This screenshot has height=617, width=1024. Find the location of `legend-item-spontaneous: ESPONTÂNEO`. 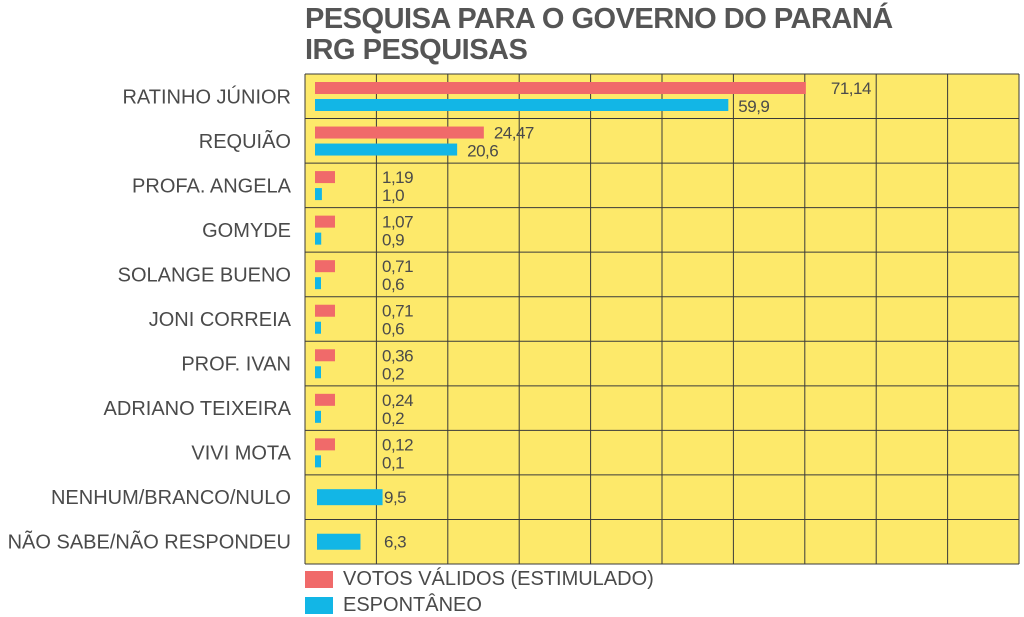

legend-item-spontaneous: ESPONTÂNEO is located at coordinates (393, 605).